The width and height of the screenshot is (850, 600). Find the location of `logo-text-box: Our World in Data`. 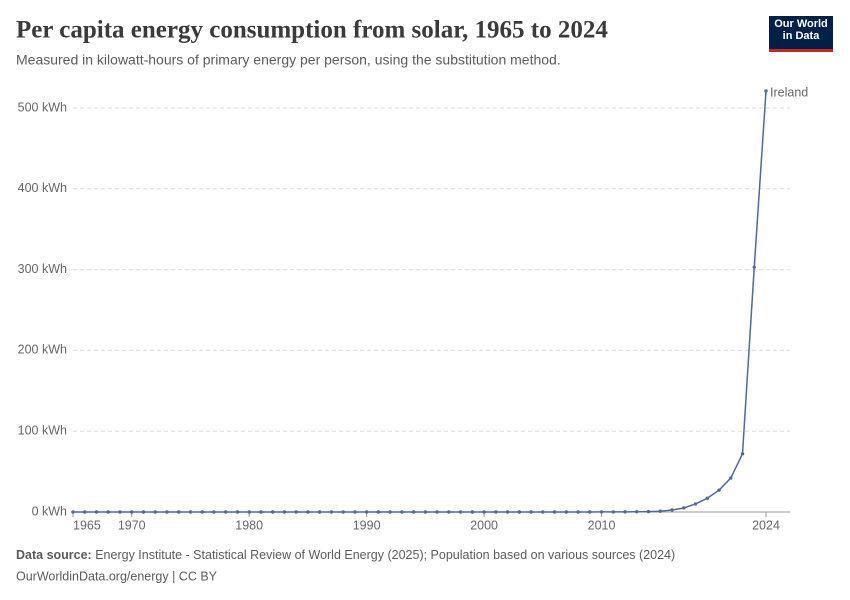

logo-text-box: Our World in Data is located at coordinates (801, 30).